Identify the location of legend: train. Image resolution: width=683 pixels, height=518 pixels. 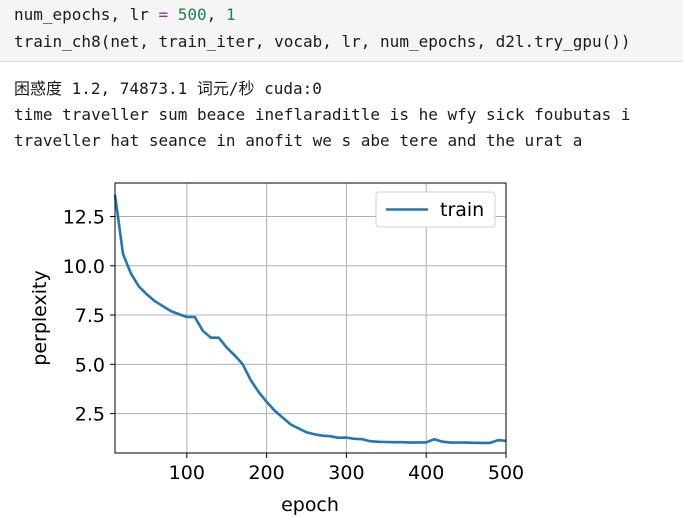
(435, 209).